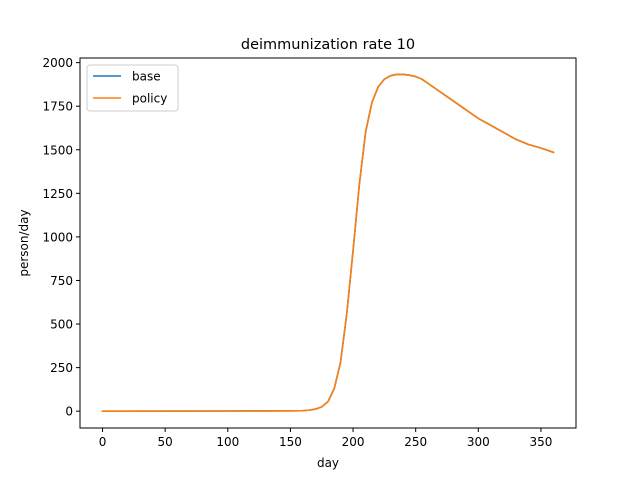 Image resolution: width=640 pixels, height=480 pixels. What do you see at coordinates (149, 99) in the screenshot?
I see `legend-label-policy: policy` at bounding box center [149, 99].